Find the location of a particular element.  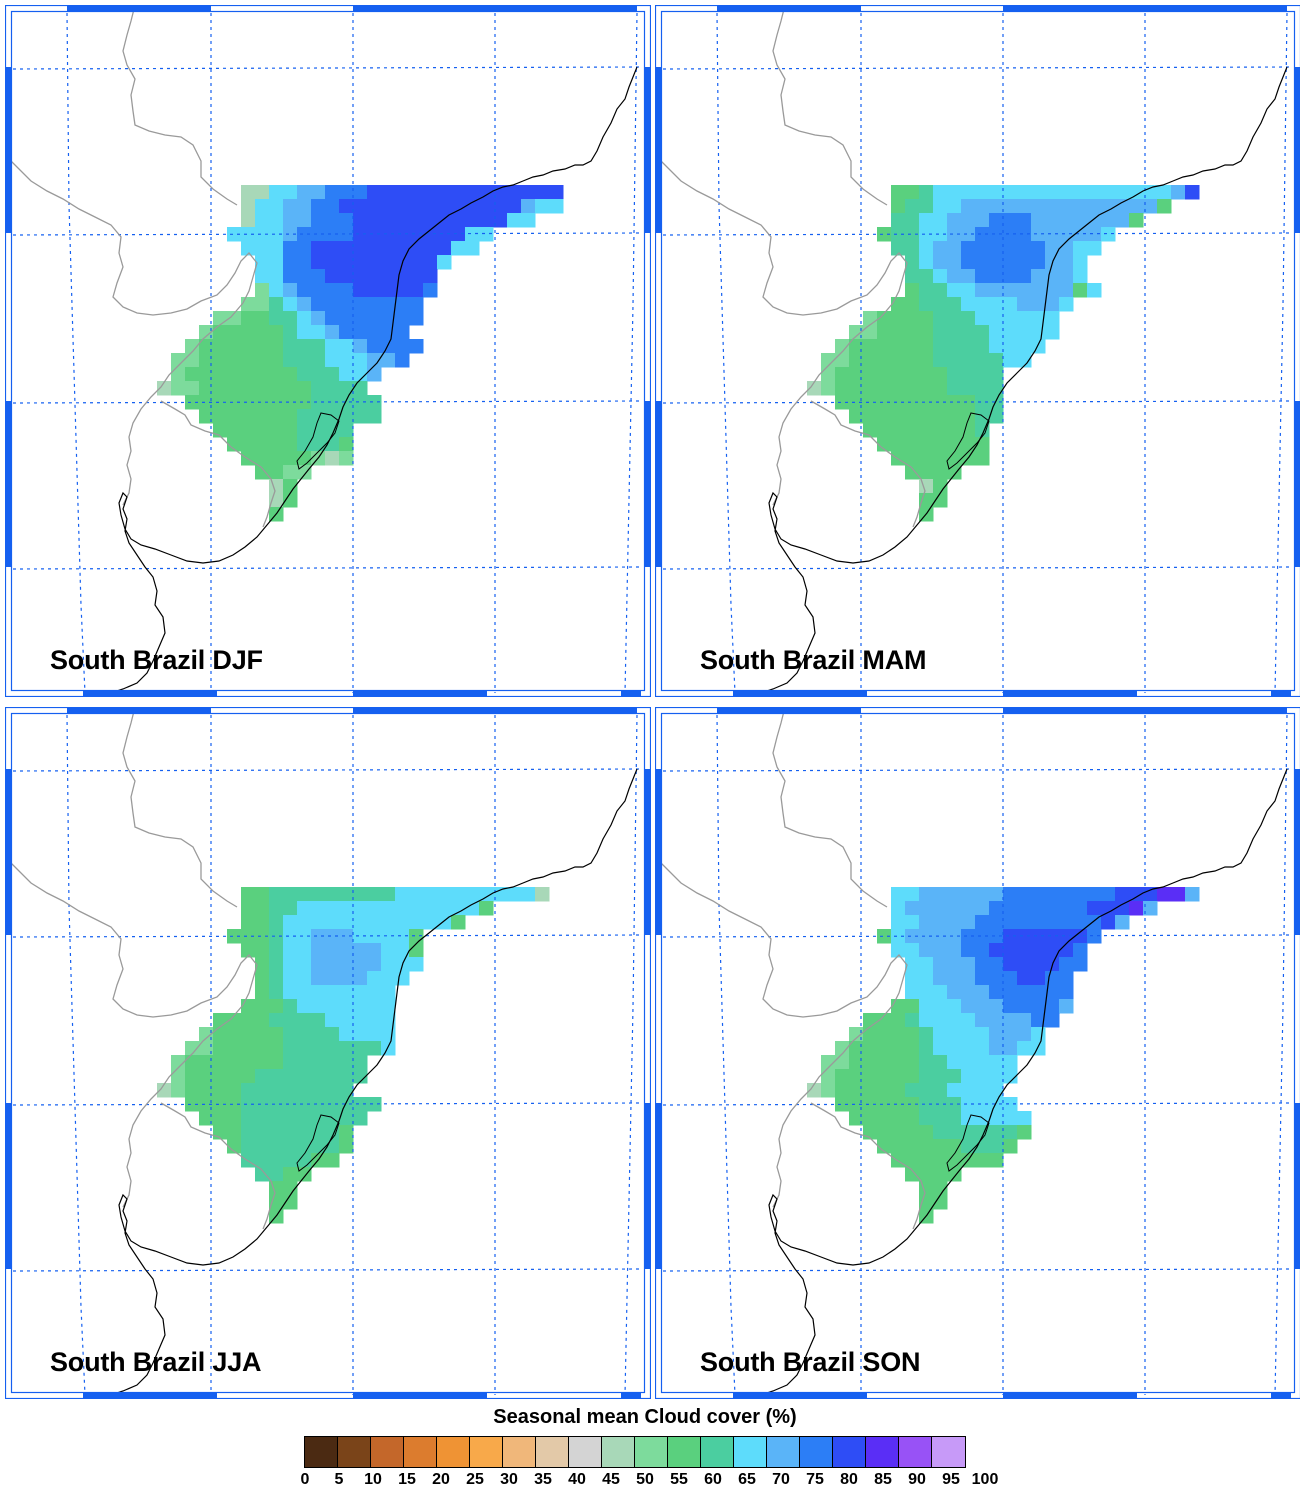

colorbar-swatch is located at coordinates (684, 1452).